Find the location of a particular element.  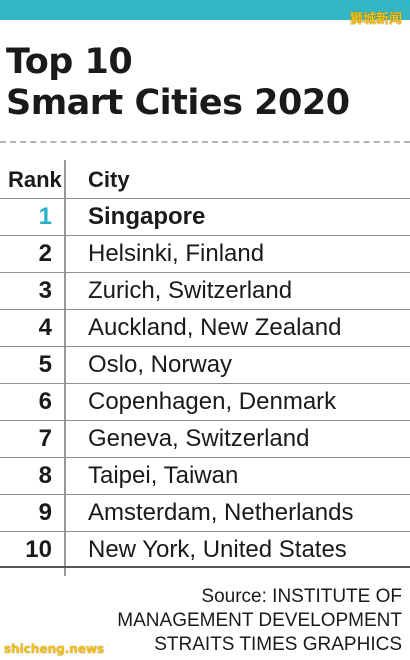

table-row: 1 Singapore is located at coordinates (205, 216).